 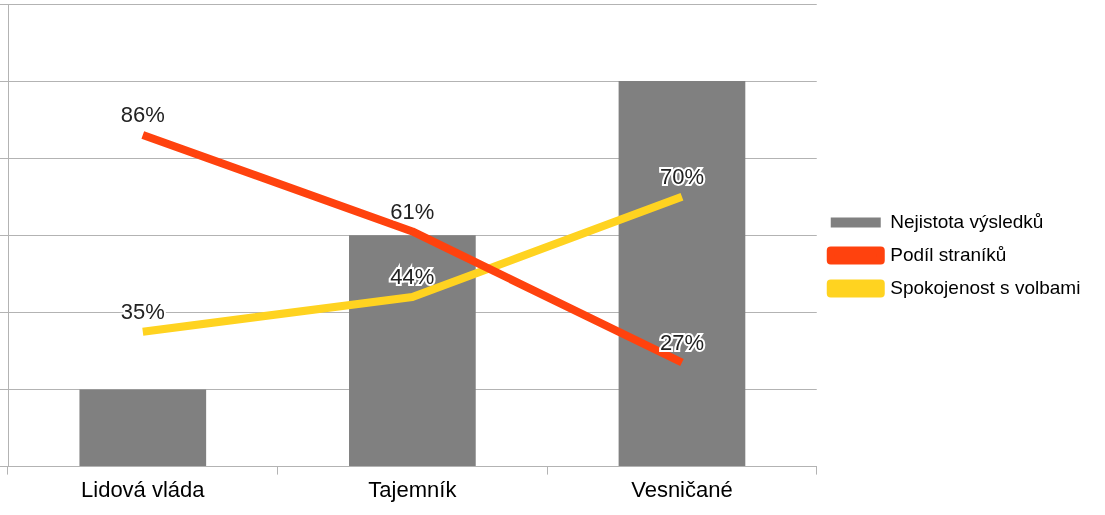 I want to click on legend-label: Nejistota výsledků, so click(x=967, y=221).